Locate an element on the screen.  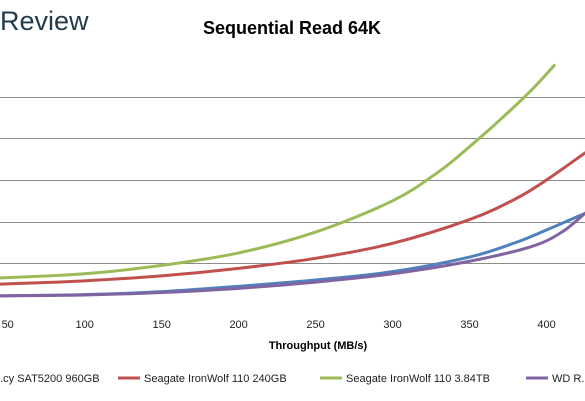
x-tick-label: 150 is located at coordinates (161, 325).